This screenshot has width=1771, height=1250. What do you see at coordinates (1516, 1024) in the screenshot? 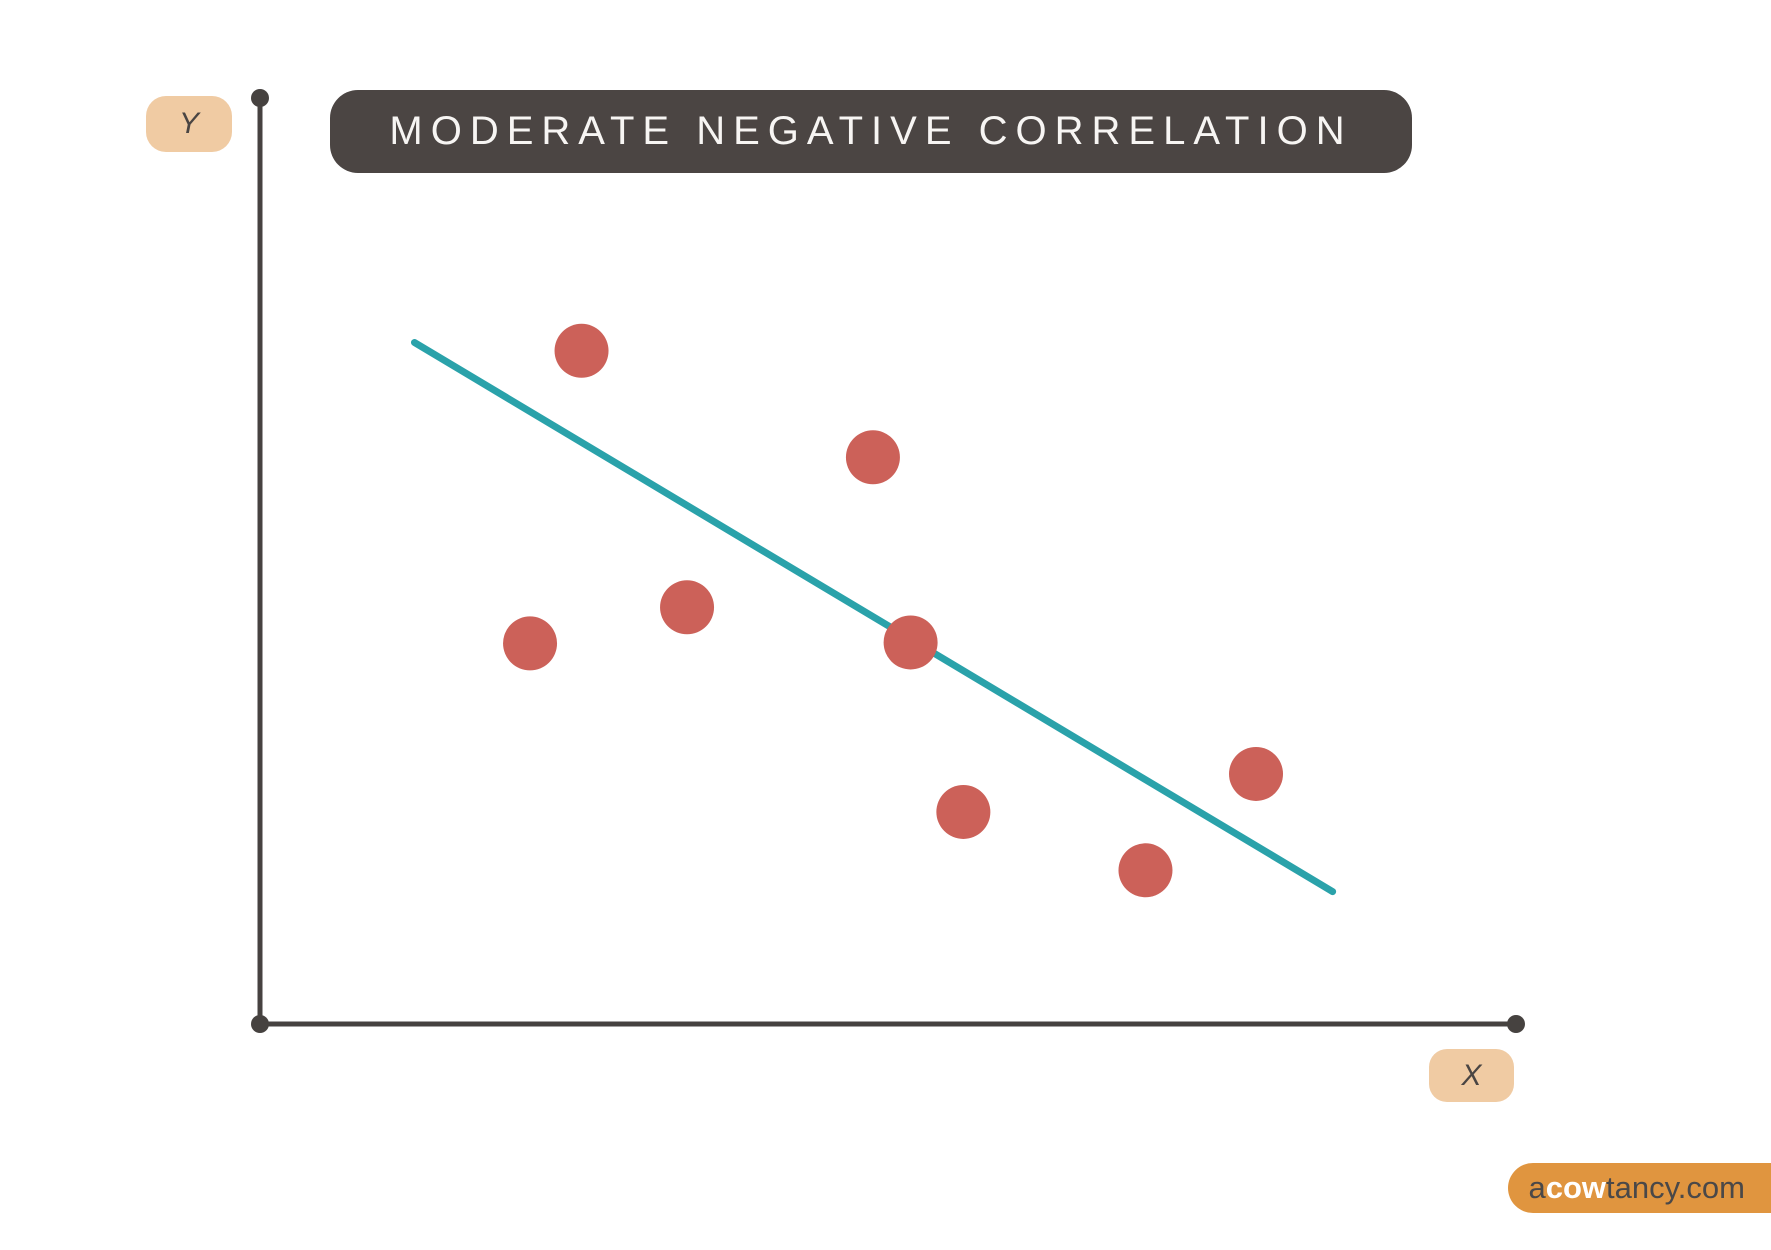
I see `x-axis-end-dot` at bounding box center [1516, 1024].